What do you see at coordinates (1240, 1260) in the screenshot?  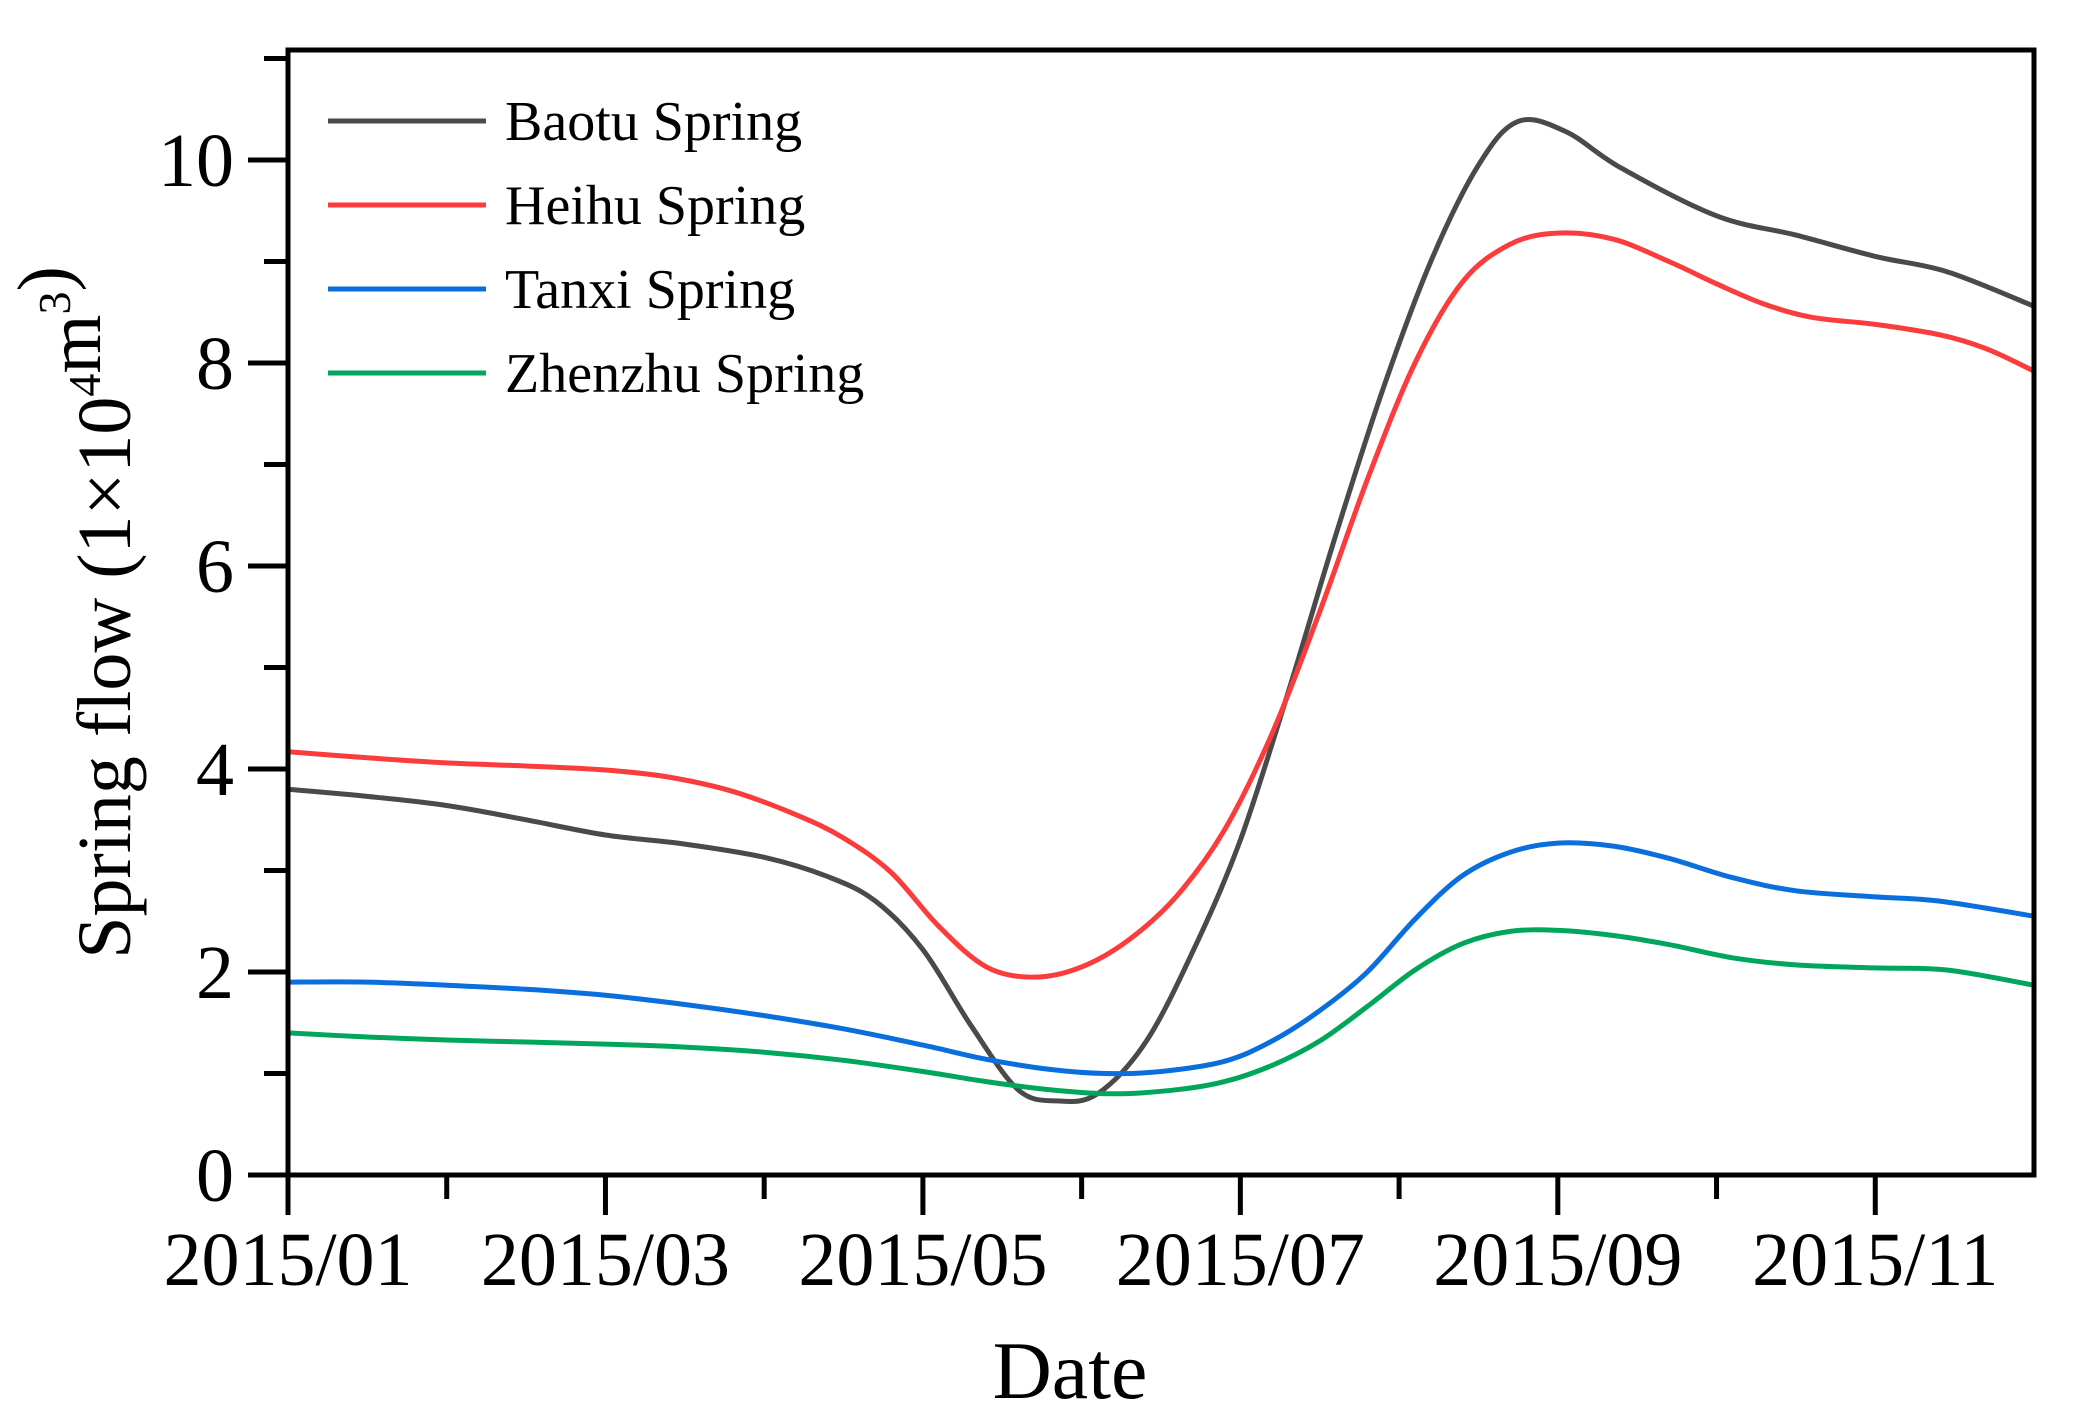 I see `x-tick-label: 2015/07` at bounding box center [1240, 1260].